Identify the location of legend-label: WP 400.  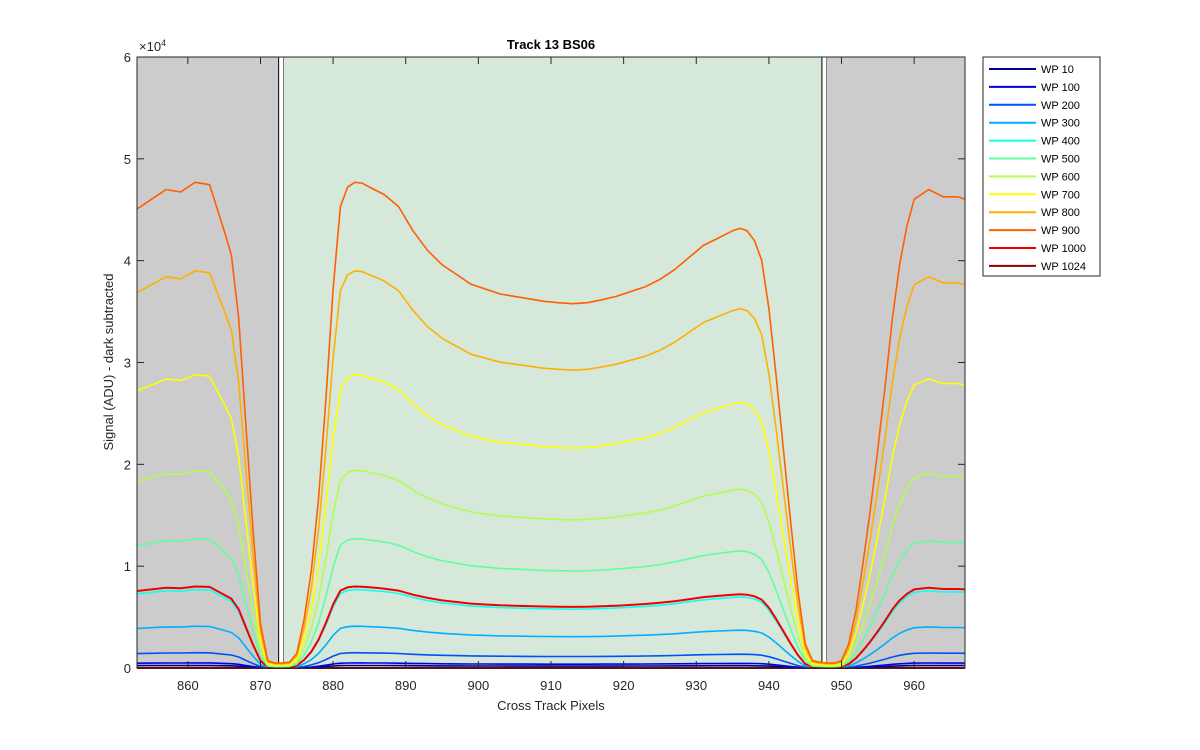
(1060, 142).